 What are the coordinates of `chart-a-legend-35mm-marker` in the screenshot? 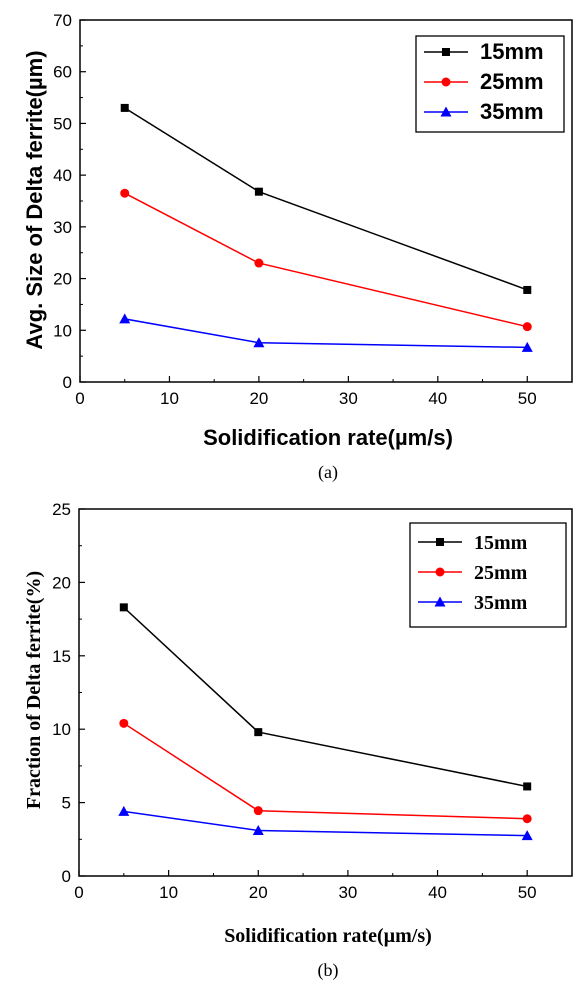 It's located at (446, 111).